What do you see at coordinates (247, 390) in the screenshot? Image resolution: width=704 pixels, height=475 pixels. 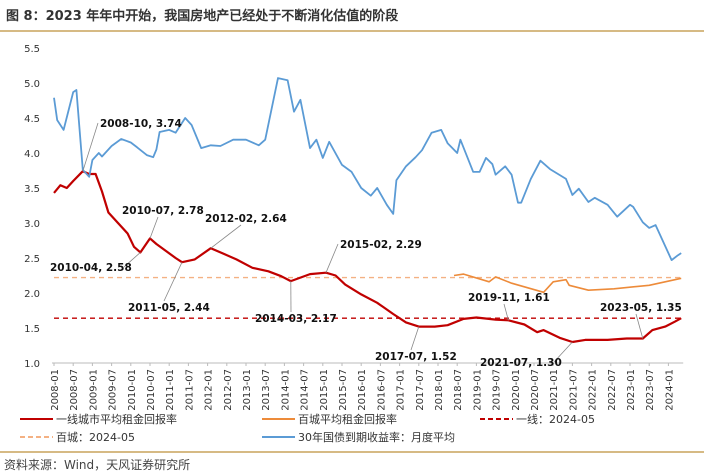 I see `x-tick-label: 2013-01` at bounding box center [247, 390].